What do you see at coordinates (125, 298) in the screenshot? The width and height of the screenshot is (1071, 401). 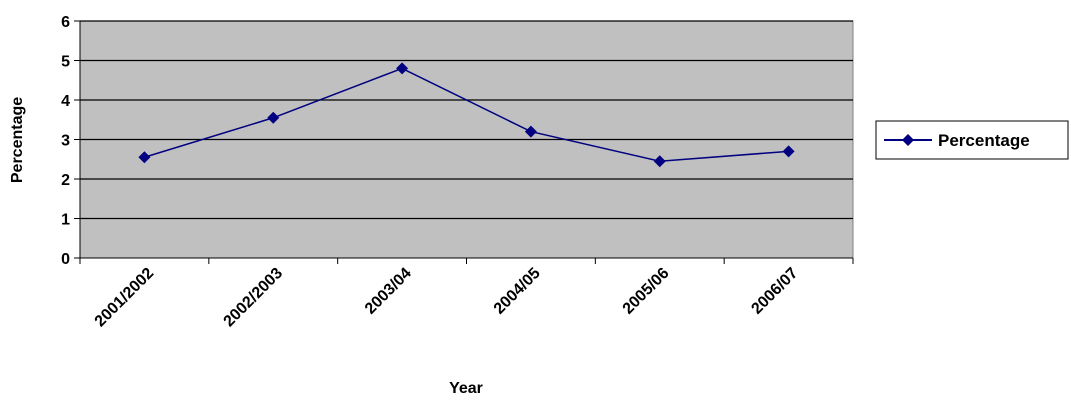 I see `x-tick-label: 2001/2002` at bounding box center [125, 298].